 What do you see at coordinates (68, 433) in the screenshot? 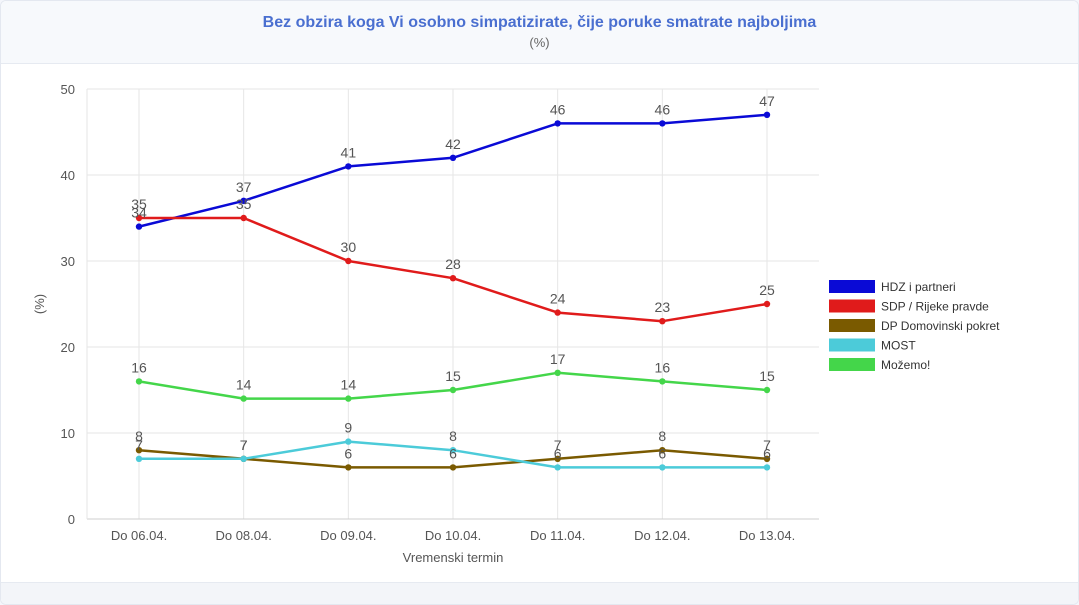
I see `y-tick-label: 10` at bounding box center [68, 433].